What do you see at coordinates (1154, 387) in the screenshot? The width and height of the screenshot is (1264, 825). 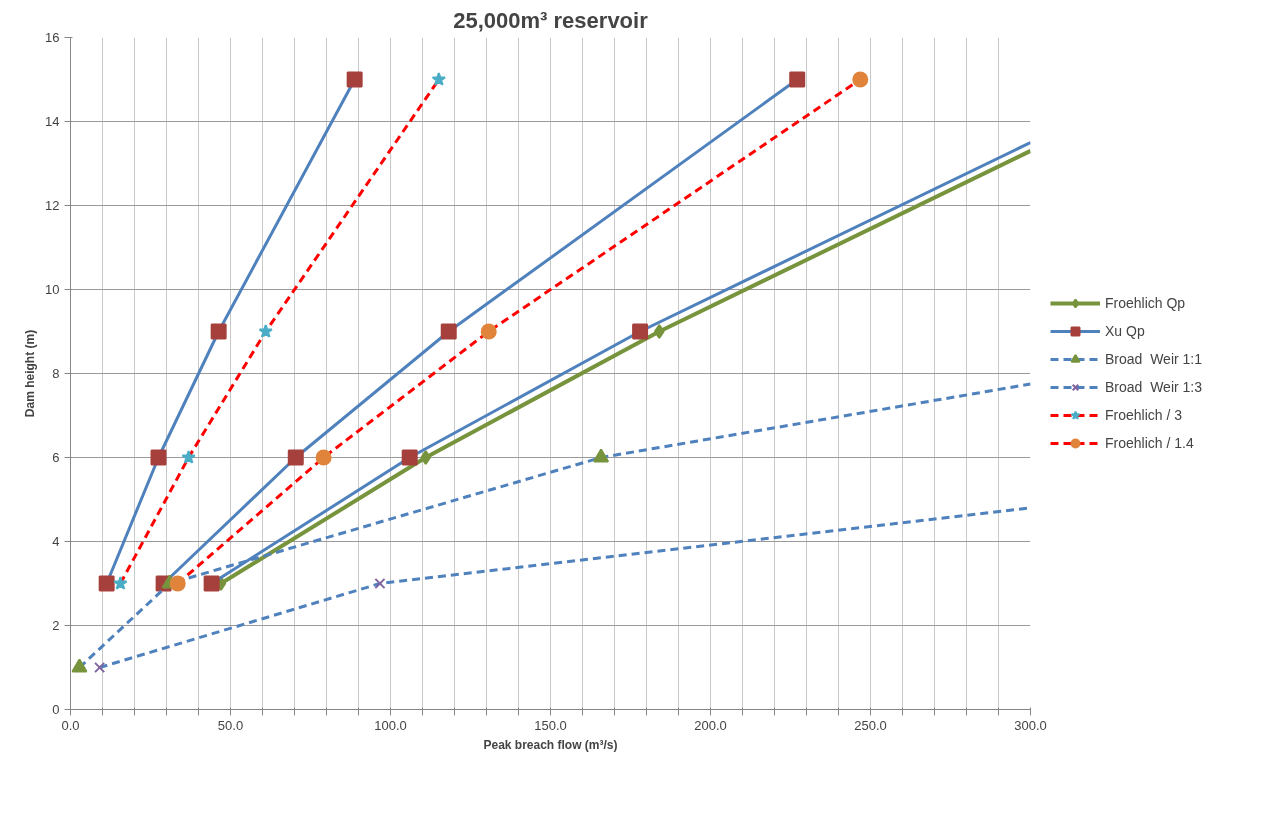 I see `legend-label: Broad Weir 1:3` at bounding box center [1154, 387].